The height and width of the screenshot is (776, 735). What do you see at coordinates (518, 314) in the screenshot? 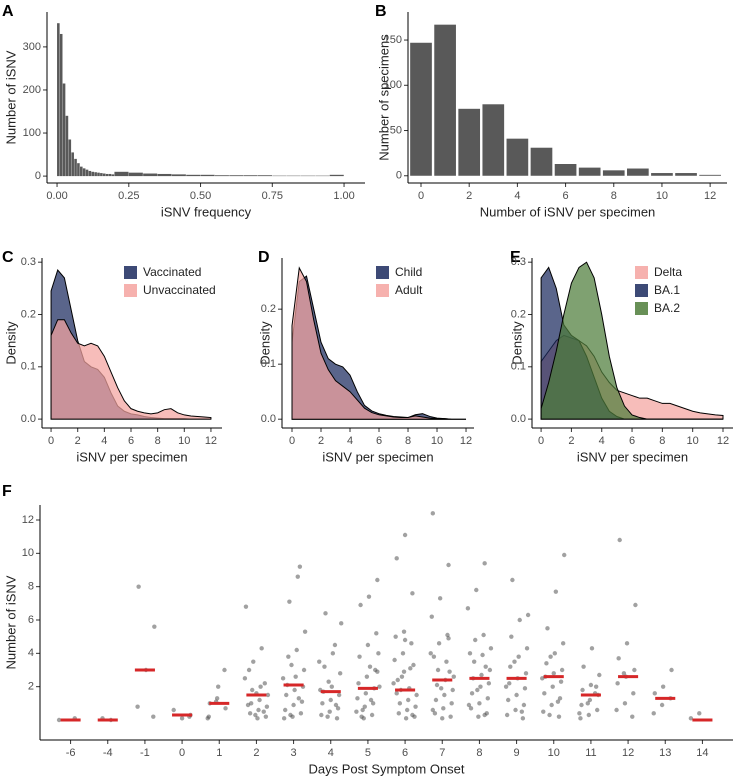
I see `y-tick-label: 0.2` at bounding box center [518, 314].